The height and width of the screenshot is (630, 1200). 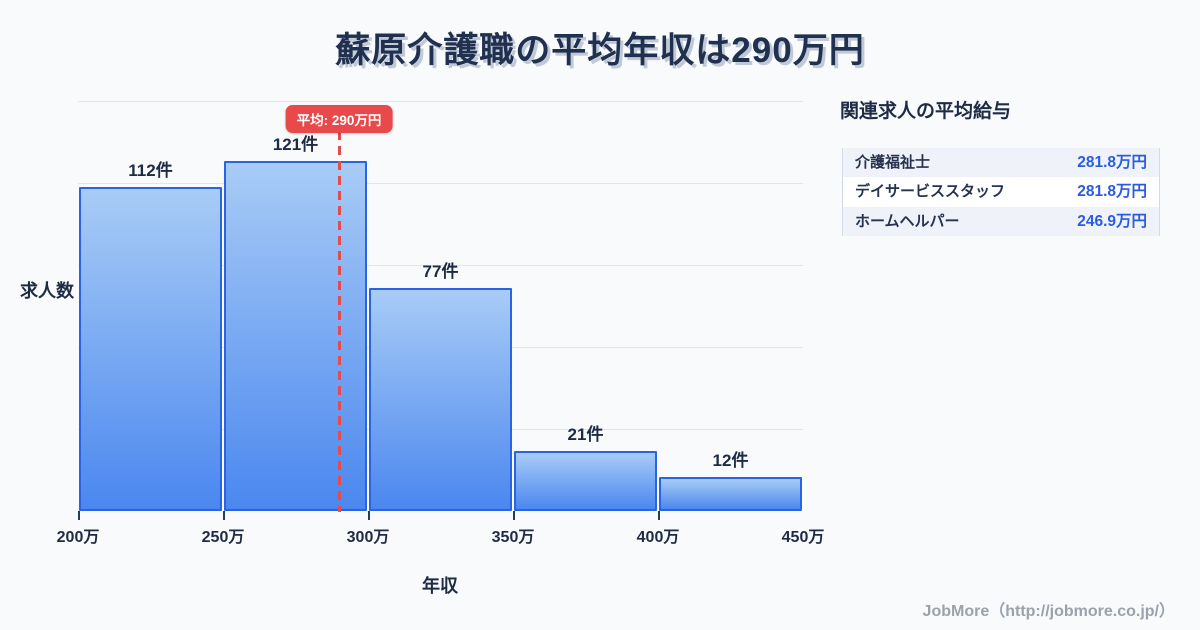 What do you see at coordinates (1048, 611) in the screenshot?
I see `credit-line: JobMore（http://jobmore.co.jp/）` at bounding box center [1048, 611].